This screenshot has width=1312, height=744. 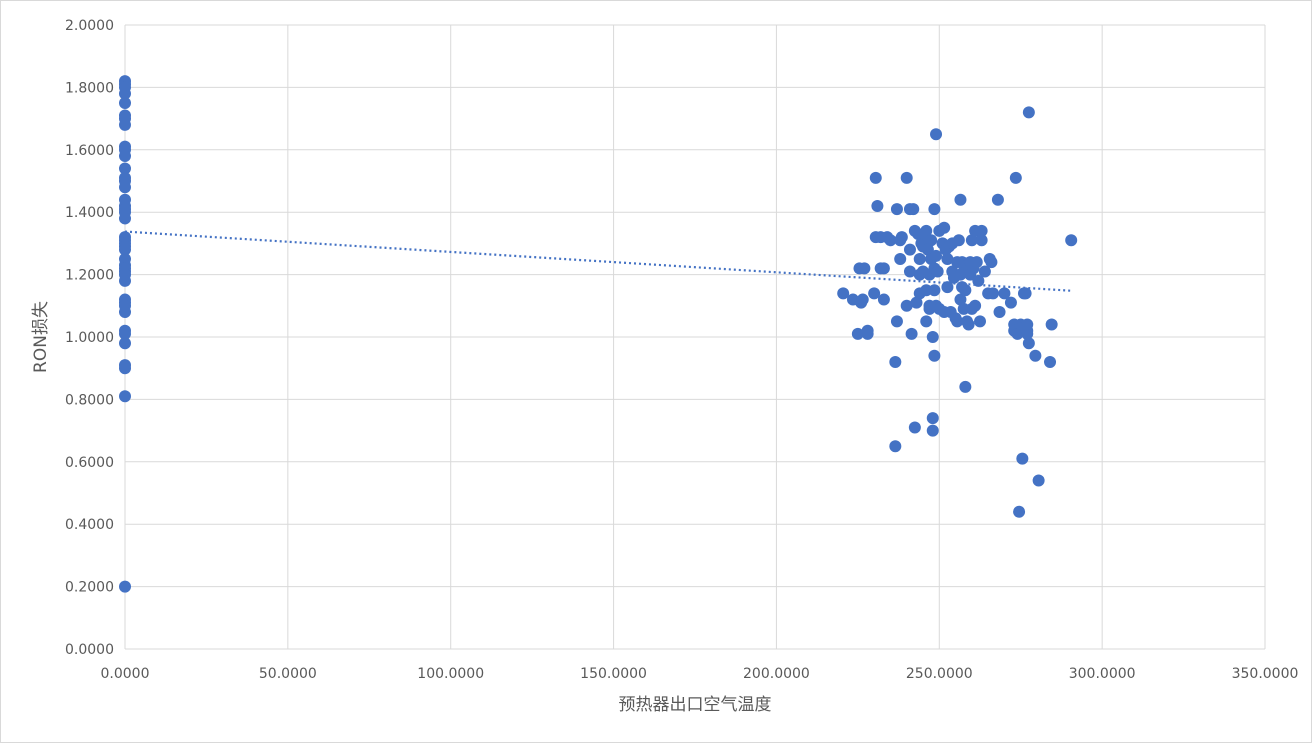 What do you see at coordinates (695, 705) in the screenshot?
I see `x-axis-title: 预热器出口空气温度` at bounding box center [695, 705].